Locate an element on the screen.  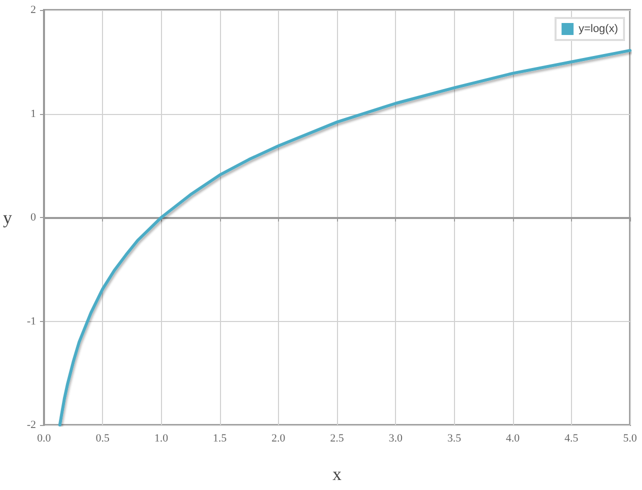
y-tick-label: -2 is located at coordinates (31, 425).